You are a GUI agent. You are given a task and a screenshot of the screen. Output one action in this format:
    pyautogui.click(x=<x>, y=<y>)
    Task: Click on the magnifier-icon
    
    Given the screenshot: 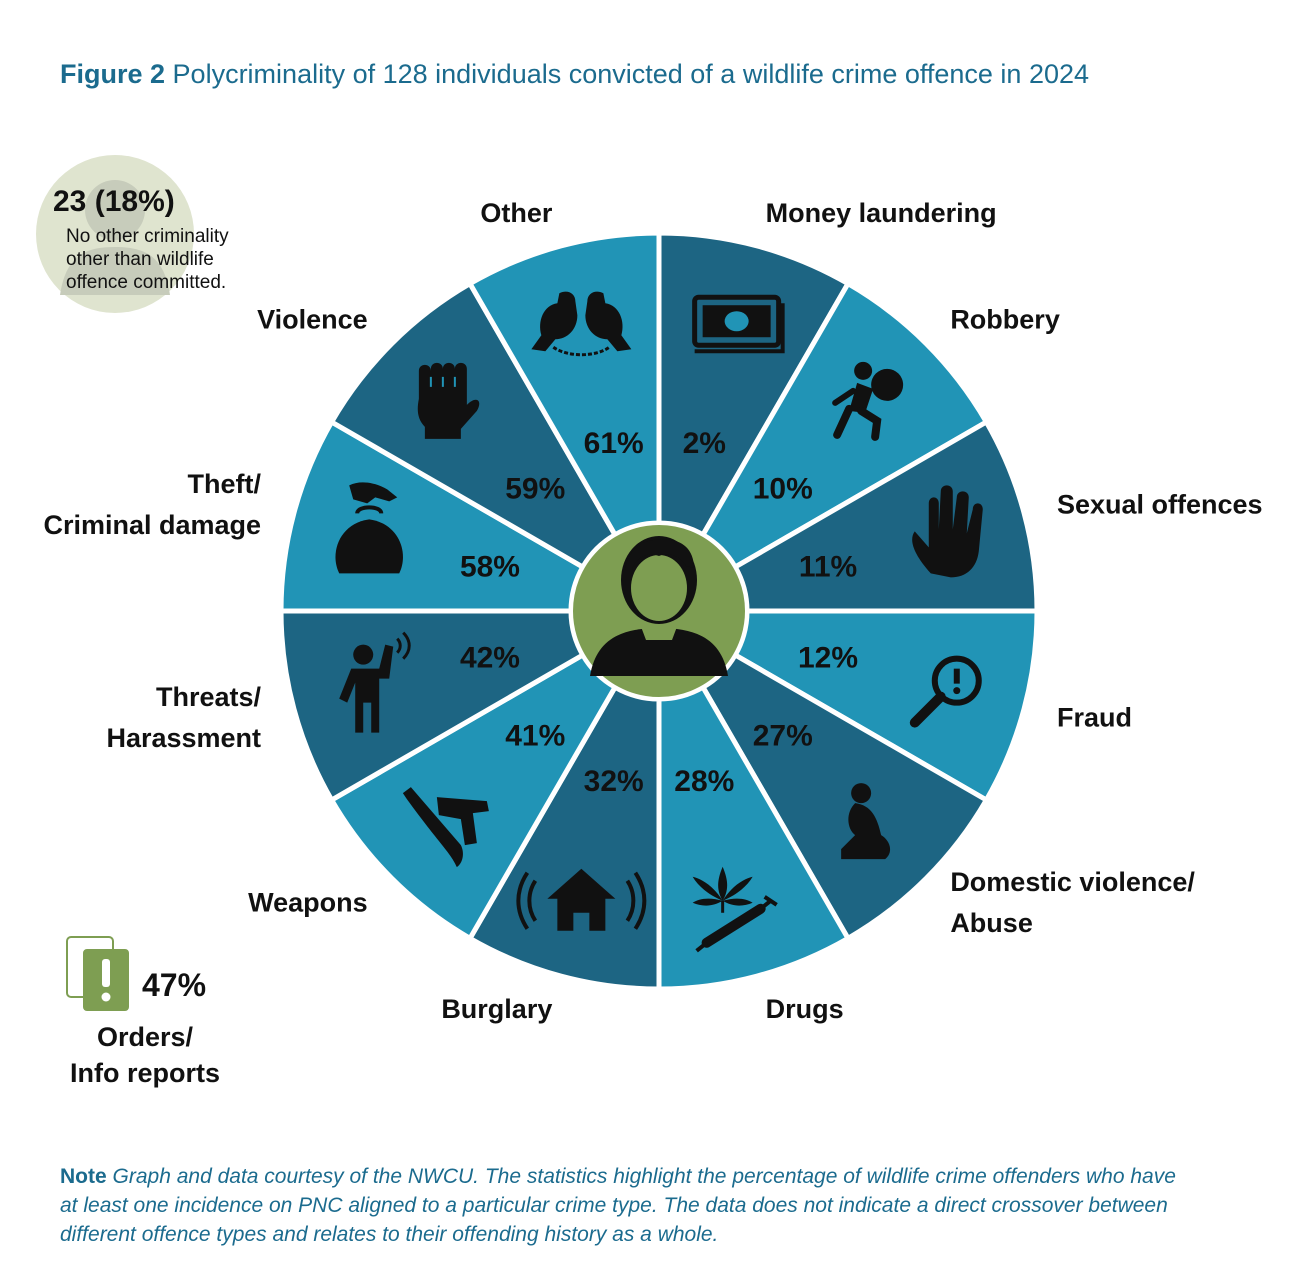 What is the action you would take?
    pyautogui.click(x=945, y=691)
    